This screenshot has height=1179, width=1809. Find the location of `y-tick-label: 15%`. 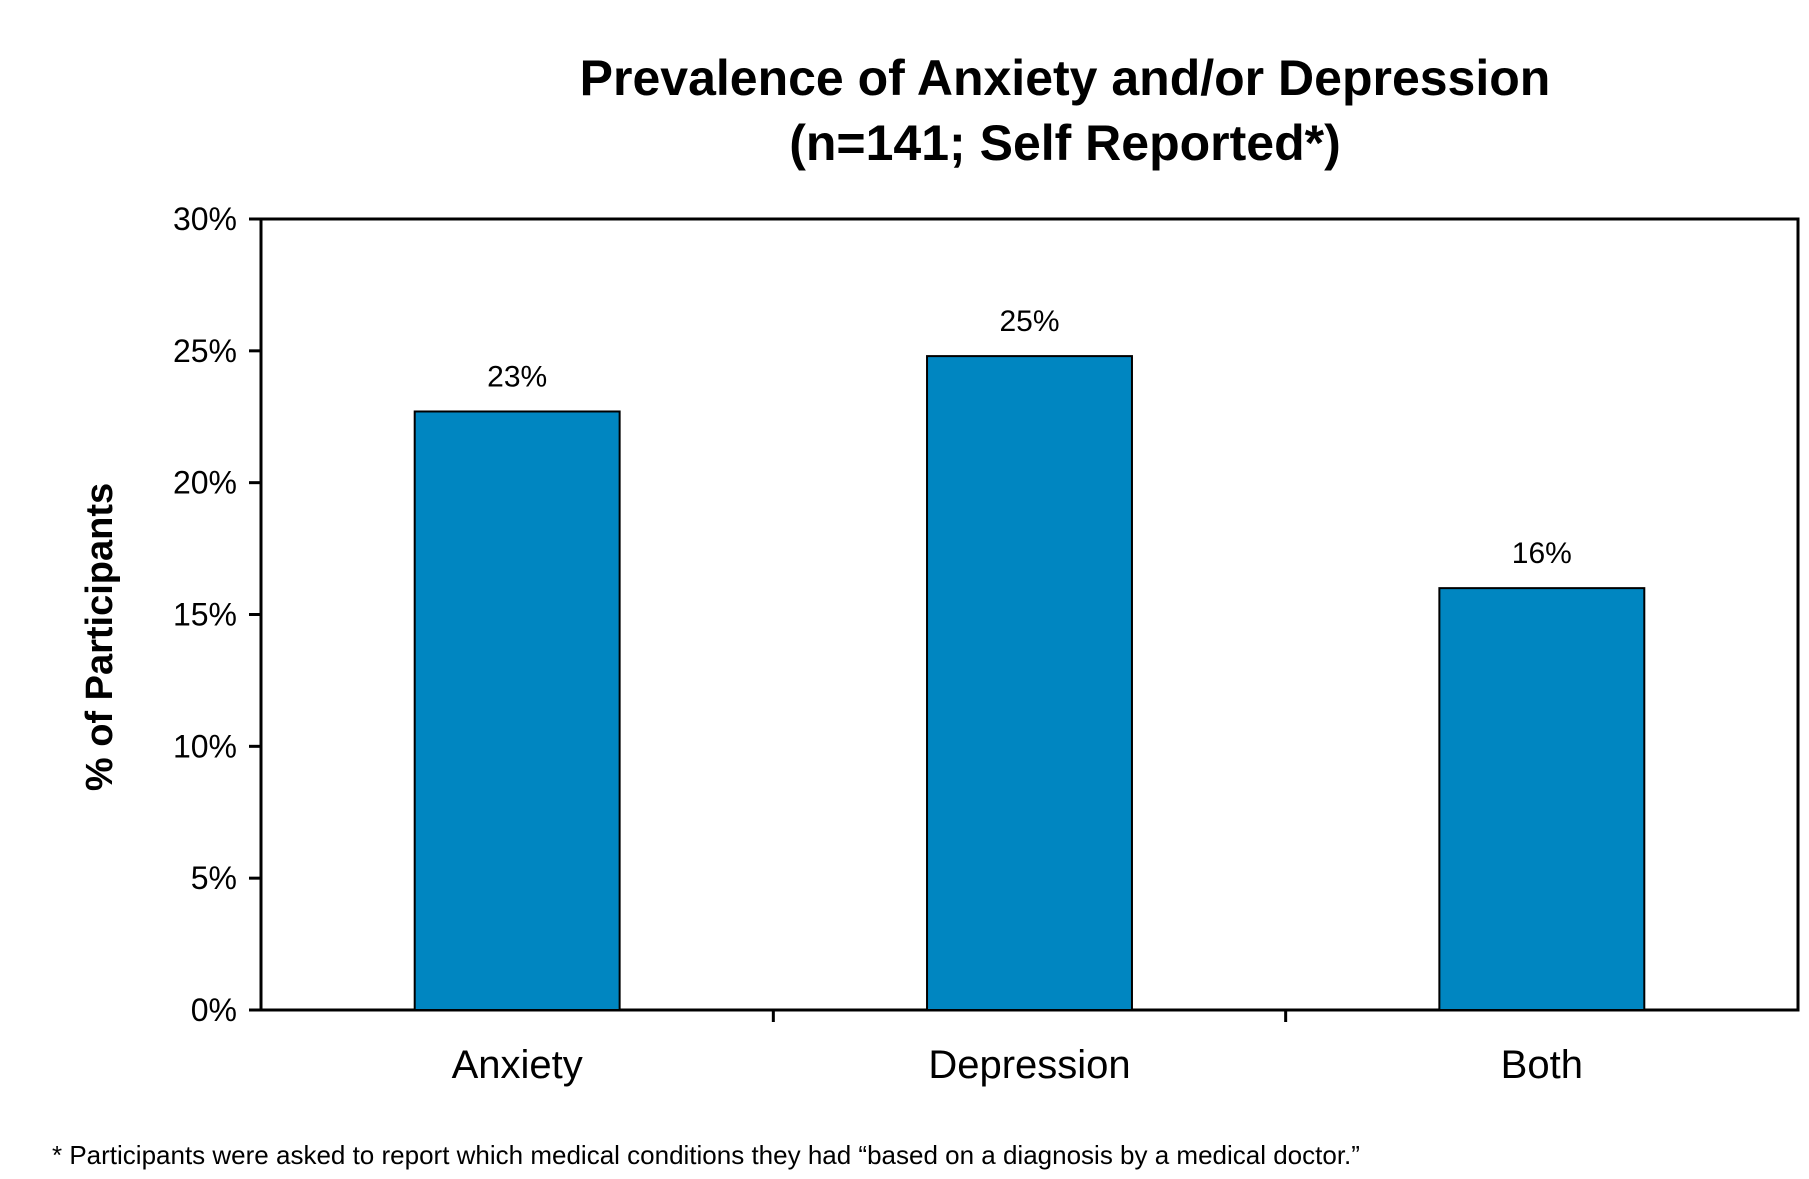

y-tick-label: 15% is located at coordinates (205, 615).